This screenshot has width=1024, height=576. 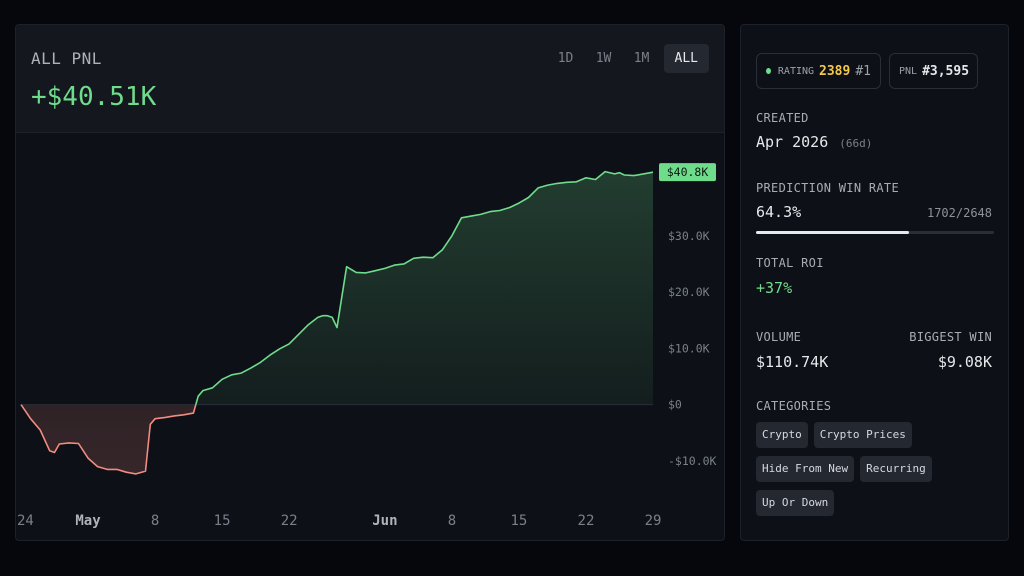 I want to click on x-tick-label: 29, so click(x=653, y=521).